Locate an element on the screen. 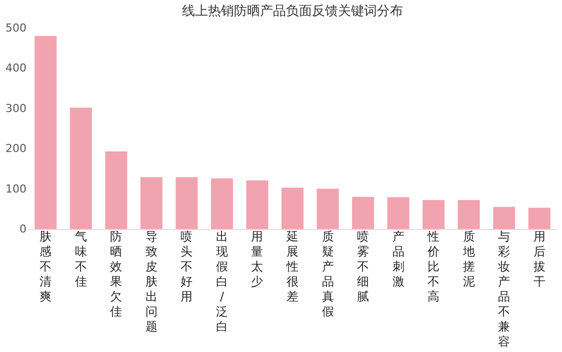  x-tick-label: 导致皮肤出问题 is located at coordinates (151, 282).